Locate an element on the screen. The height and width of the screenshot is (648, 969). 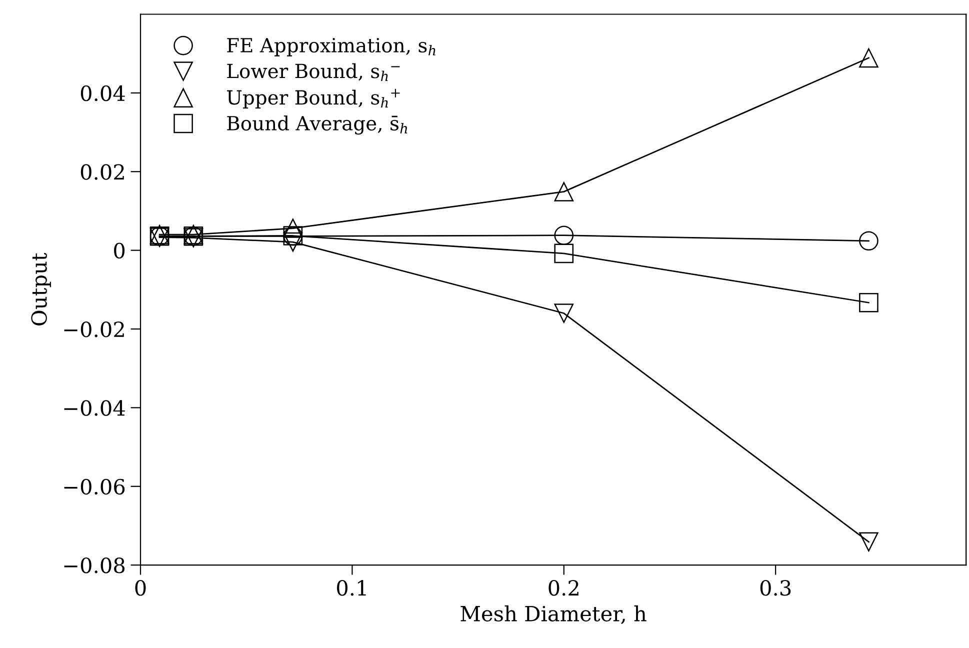
y-tick-label: −0.08 is located at coordinates (94, 566).